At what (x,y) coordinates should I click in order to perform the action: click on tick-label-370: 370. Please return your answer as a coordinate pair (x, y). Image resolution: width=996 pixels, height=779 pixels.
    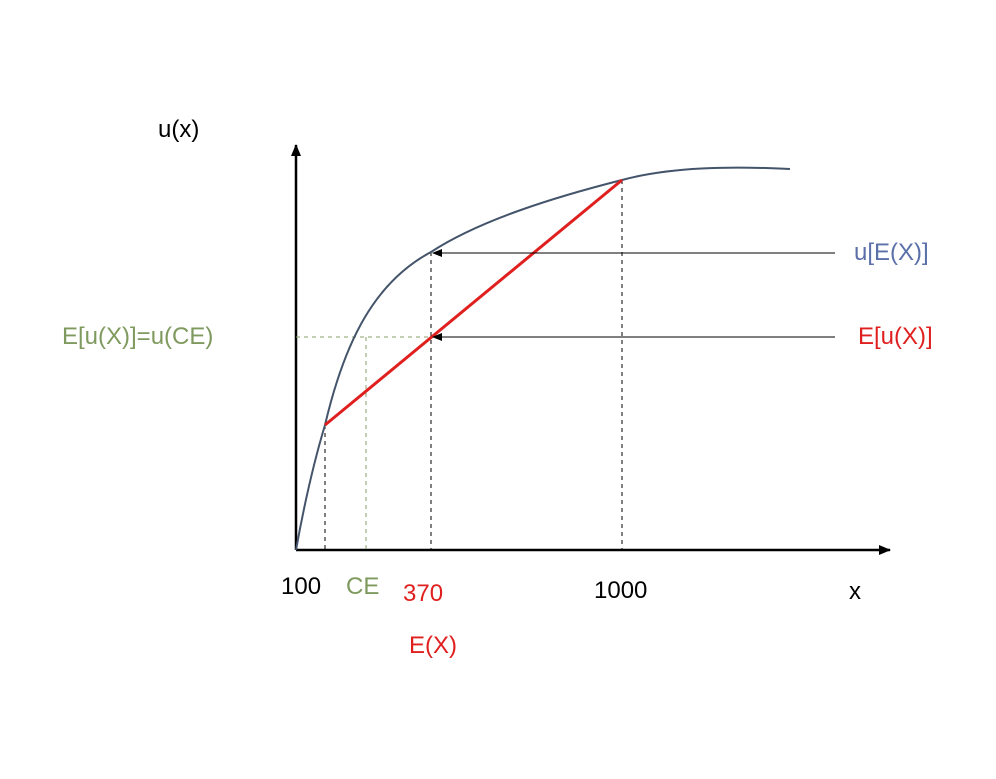
    Looking at the image, I should click on (423, 593).